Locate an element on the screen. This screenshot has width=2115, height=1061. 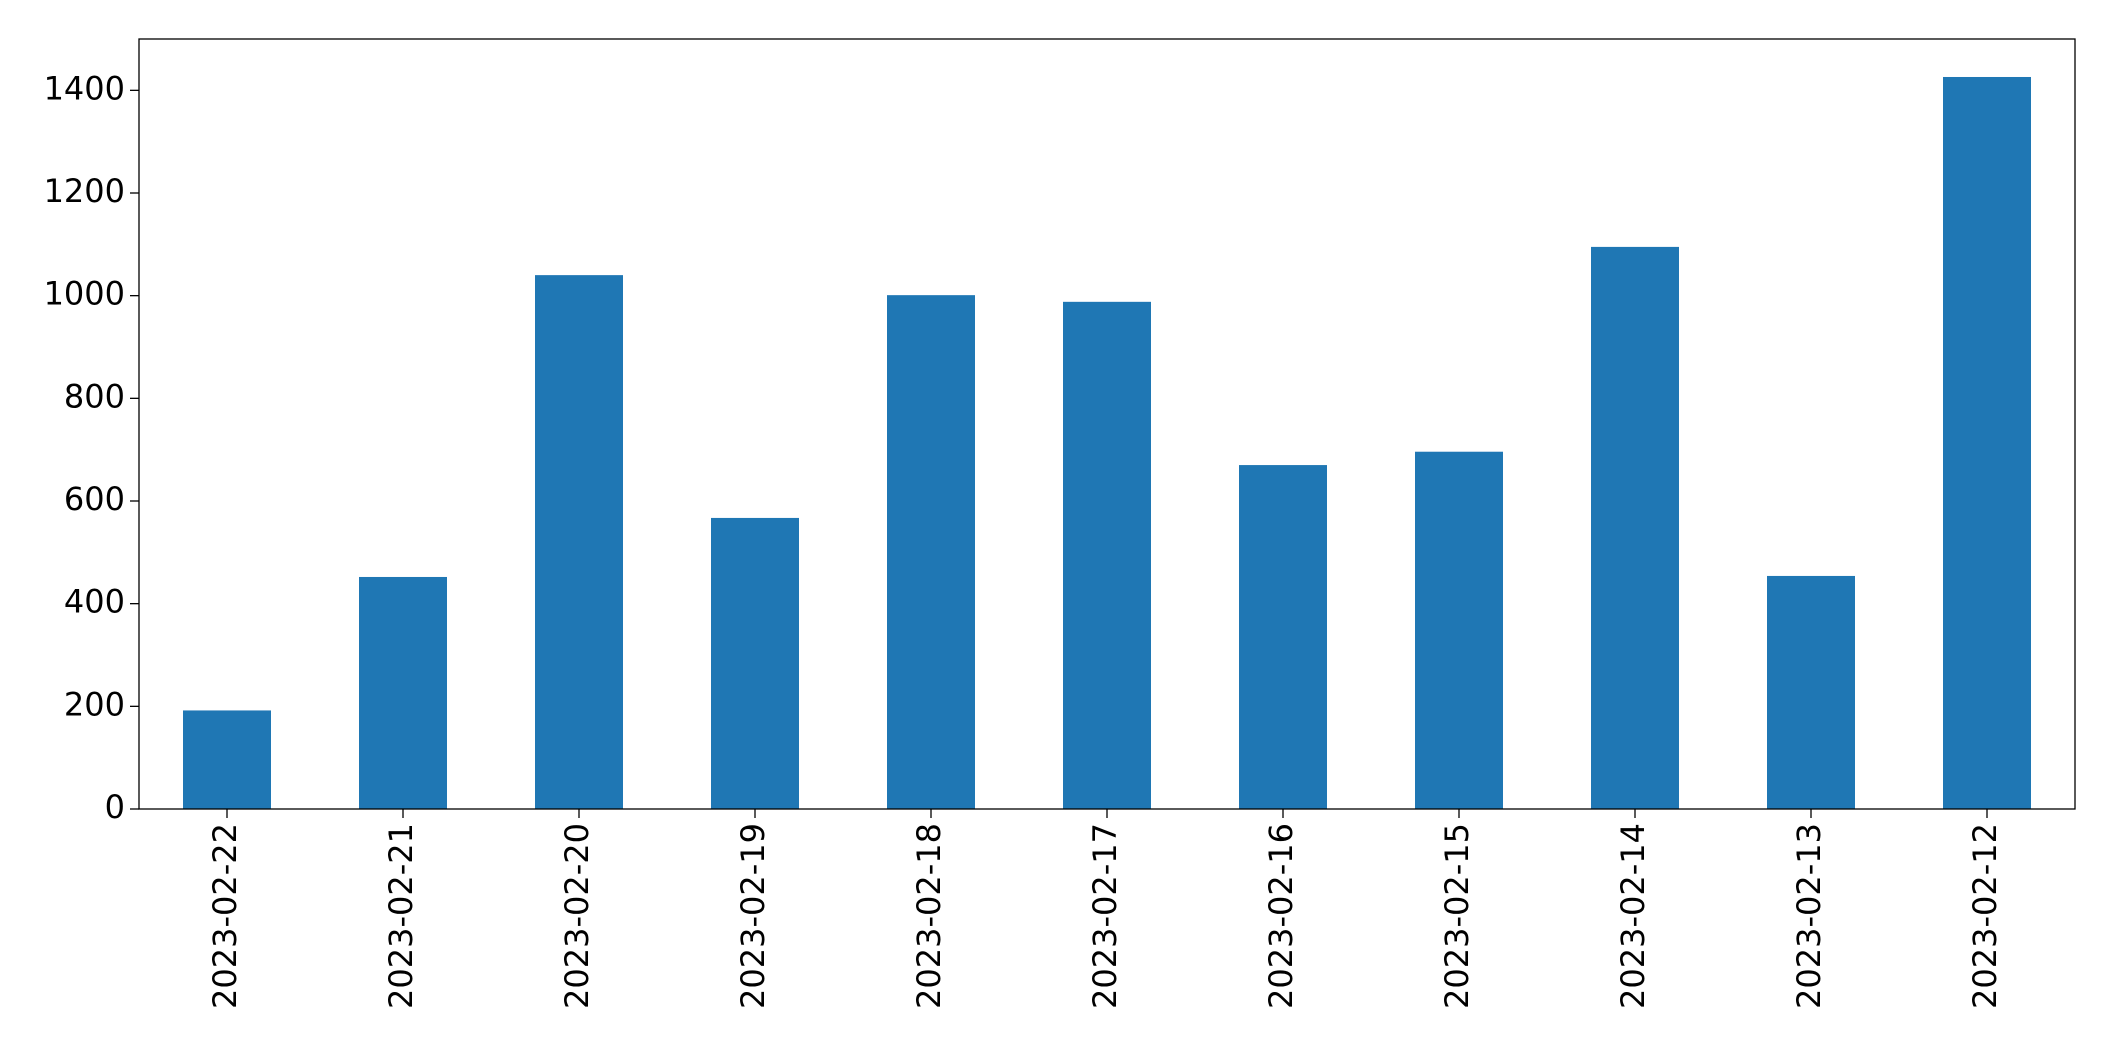
x-tick-label: 2023-02-18 is located at coordinates (929, 916).